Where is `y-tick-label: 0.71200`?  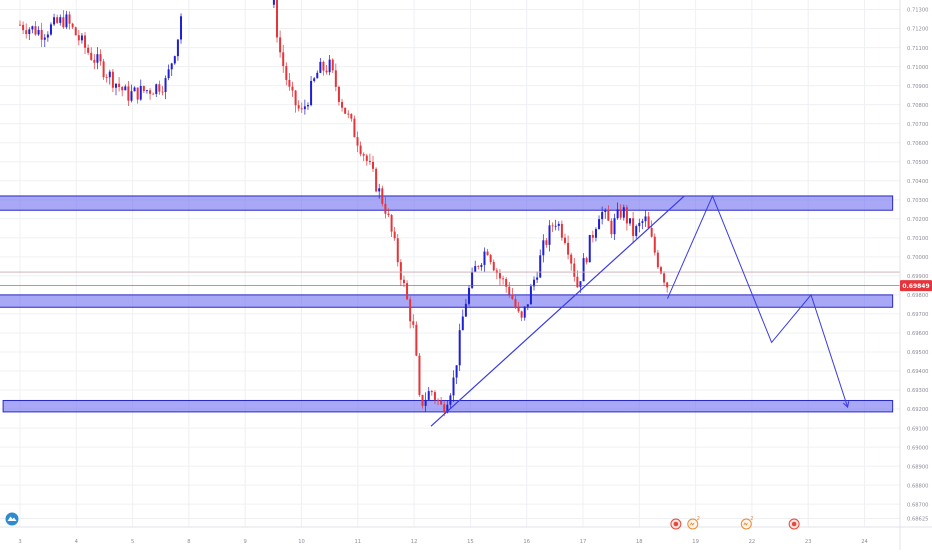 y-tick-label: 0.71200 is located at coordinates (917, 30).